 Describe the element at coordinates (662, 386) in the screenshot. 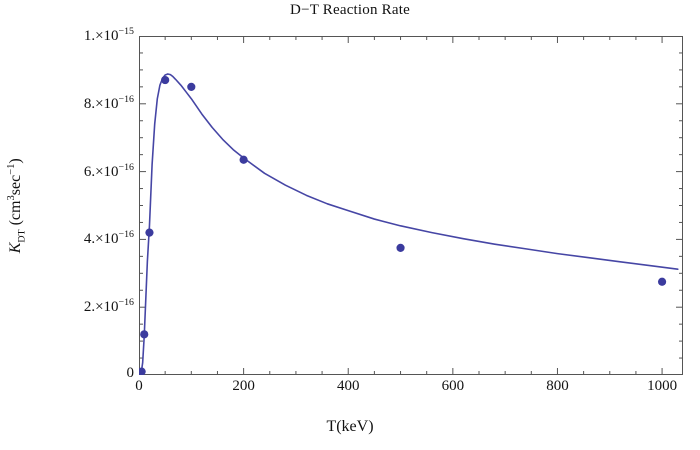

I see `x-axis-tick-label: 1000` at that location.